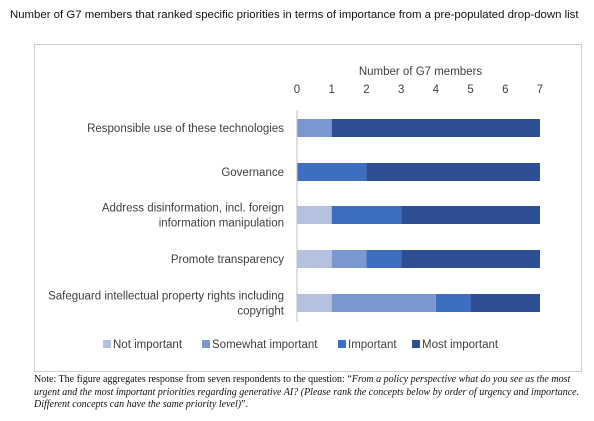 The width and height of the screenshot is (594, 421). What do you see at coordinates (421, 72) in the screenshot?
I see `x-axis-title: Number of G7 members` at bounding box center [421, 72].